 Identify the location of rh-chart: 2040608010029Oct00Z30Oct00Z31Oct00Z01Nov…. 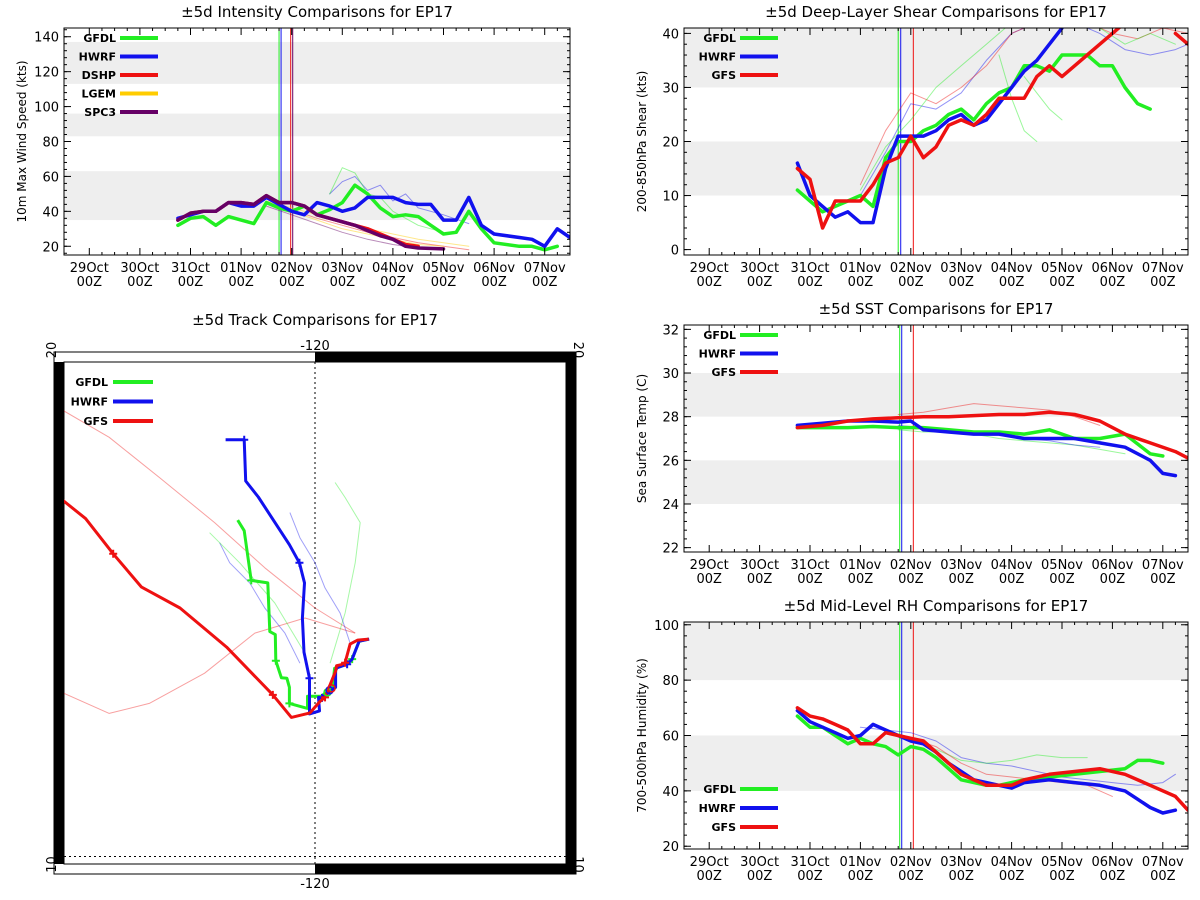
(912, 740).